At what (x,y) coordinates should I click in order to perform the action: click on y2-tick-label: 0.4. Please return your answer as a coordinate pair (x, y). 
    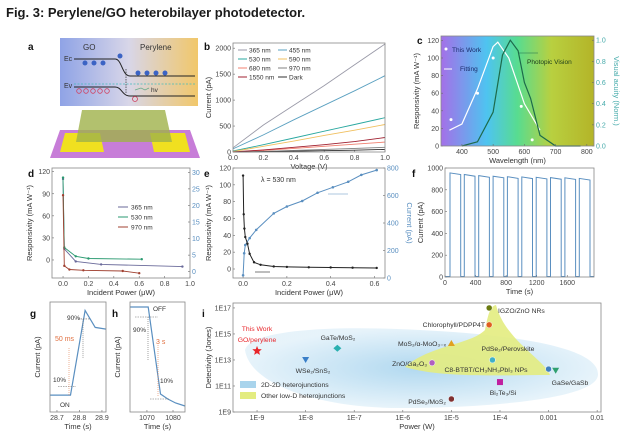
    Looking at the image, I should click on (601, 104).